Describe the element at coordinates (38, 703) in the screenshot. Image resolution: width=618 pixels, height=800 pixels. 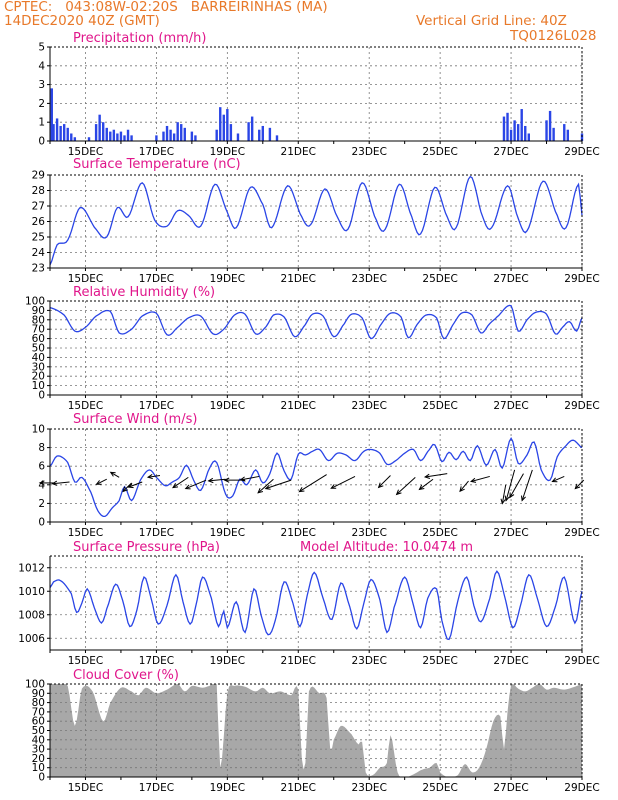
I see `y-tick-label: 80` at that location.